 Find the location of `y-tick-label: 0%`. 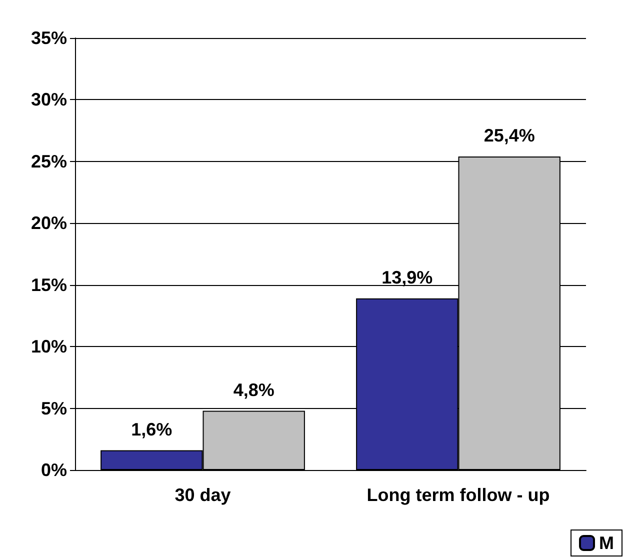

y-tick-label: 0% is located at coordinates (53, 470).